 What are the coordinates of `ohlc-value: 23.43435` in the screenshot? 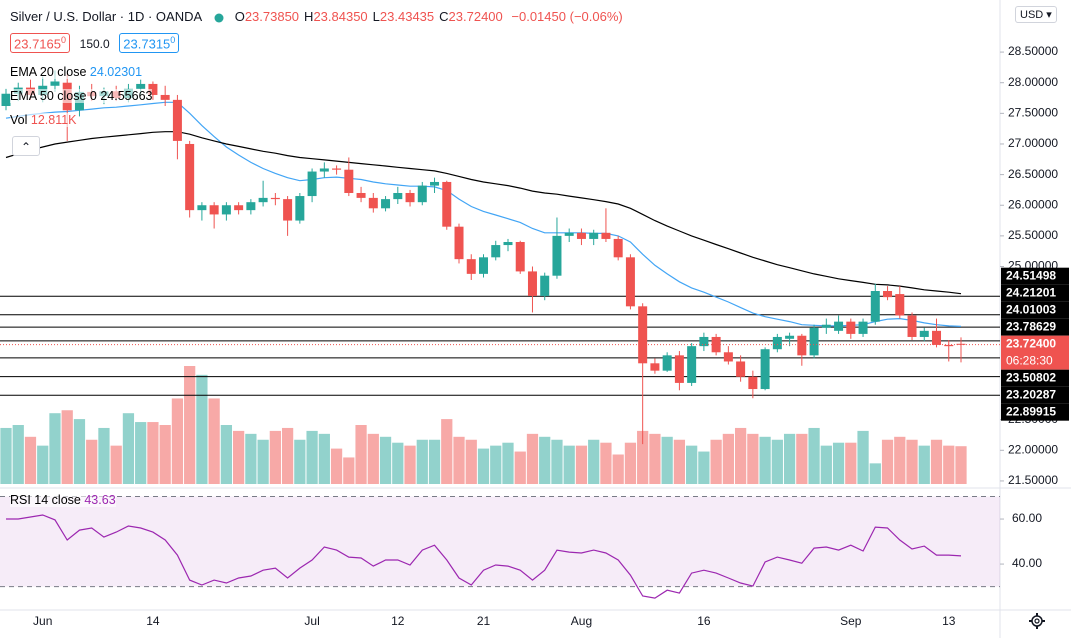 It's located at (407, 16).